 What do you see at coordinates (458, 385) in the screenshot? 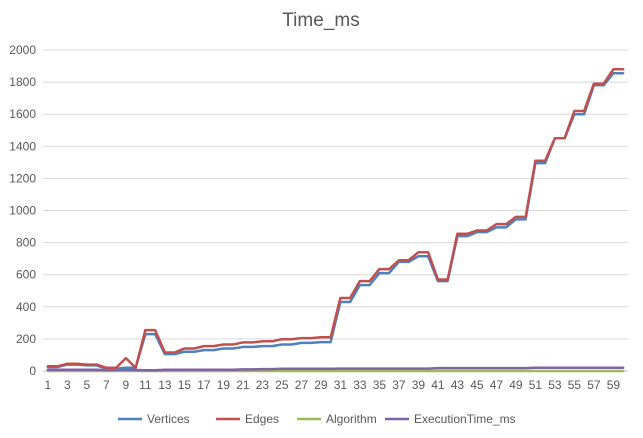
I see `x-tick-label: 43` at bounding box center [458, 385].